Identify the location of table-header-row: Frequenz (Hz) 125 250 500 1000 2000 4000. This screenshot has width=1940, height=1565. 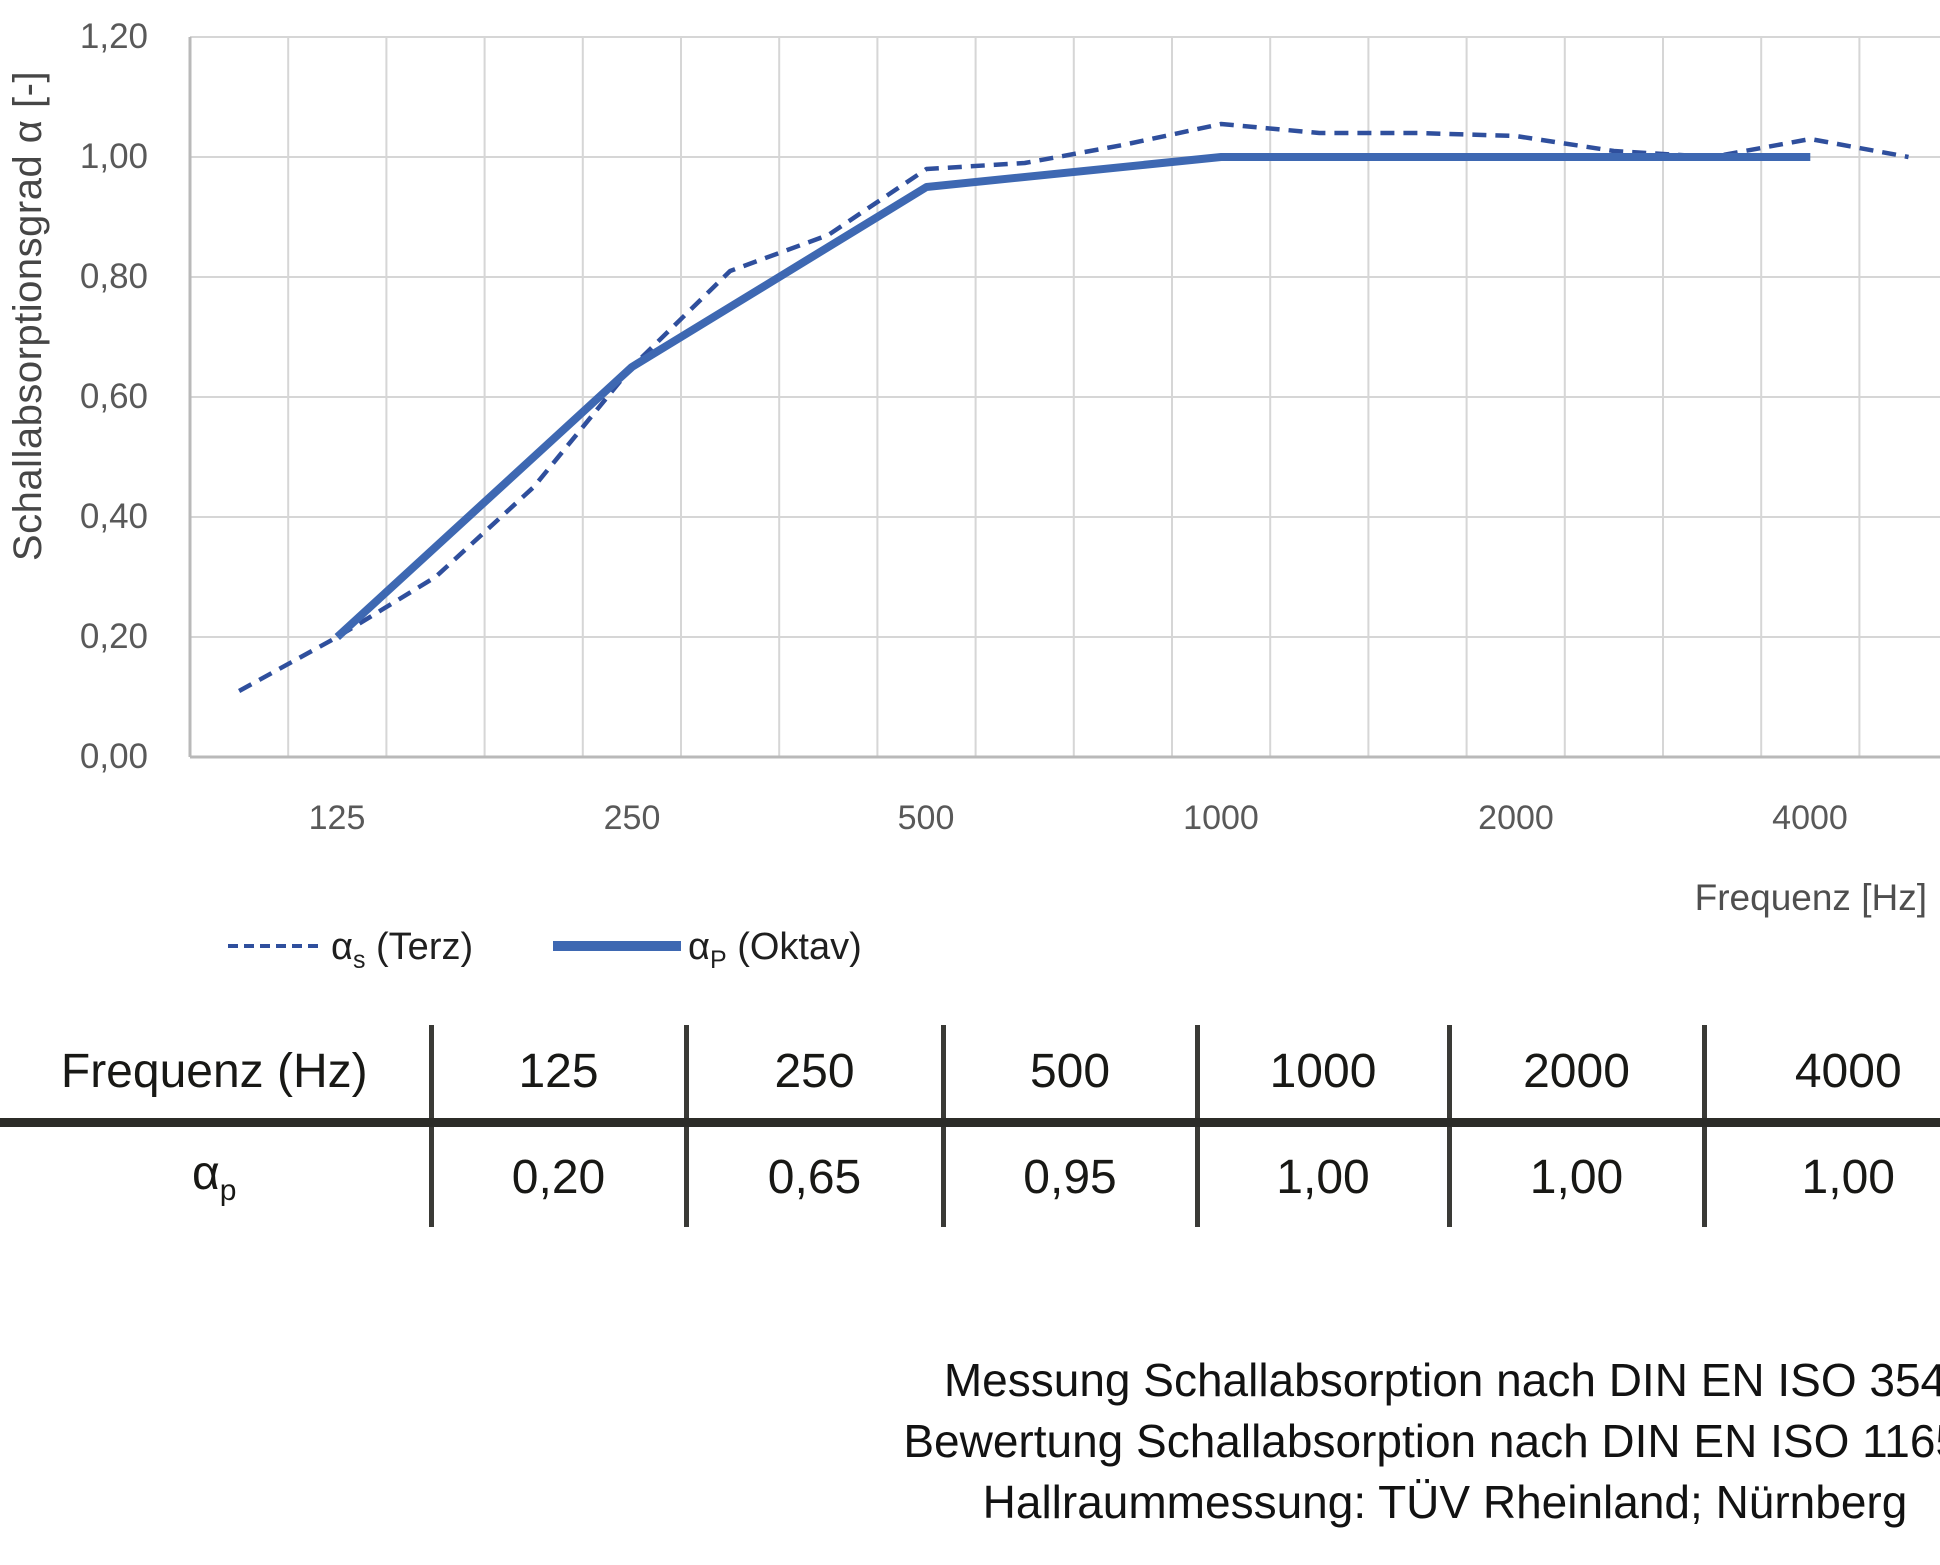
(970, 1076).